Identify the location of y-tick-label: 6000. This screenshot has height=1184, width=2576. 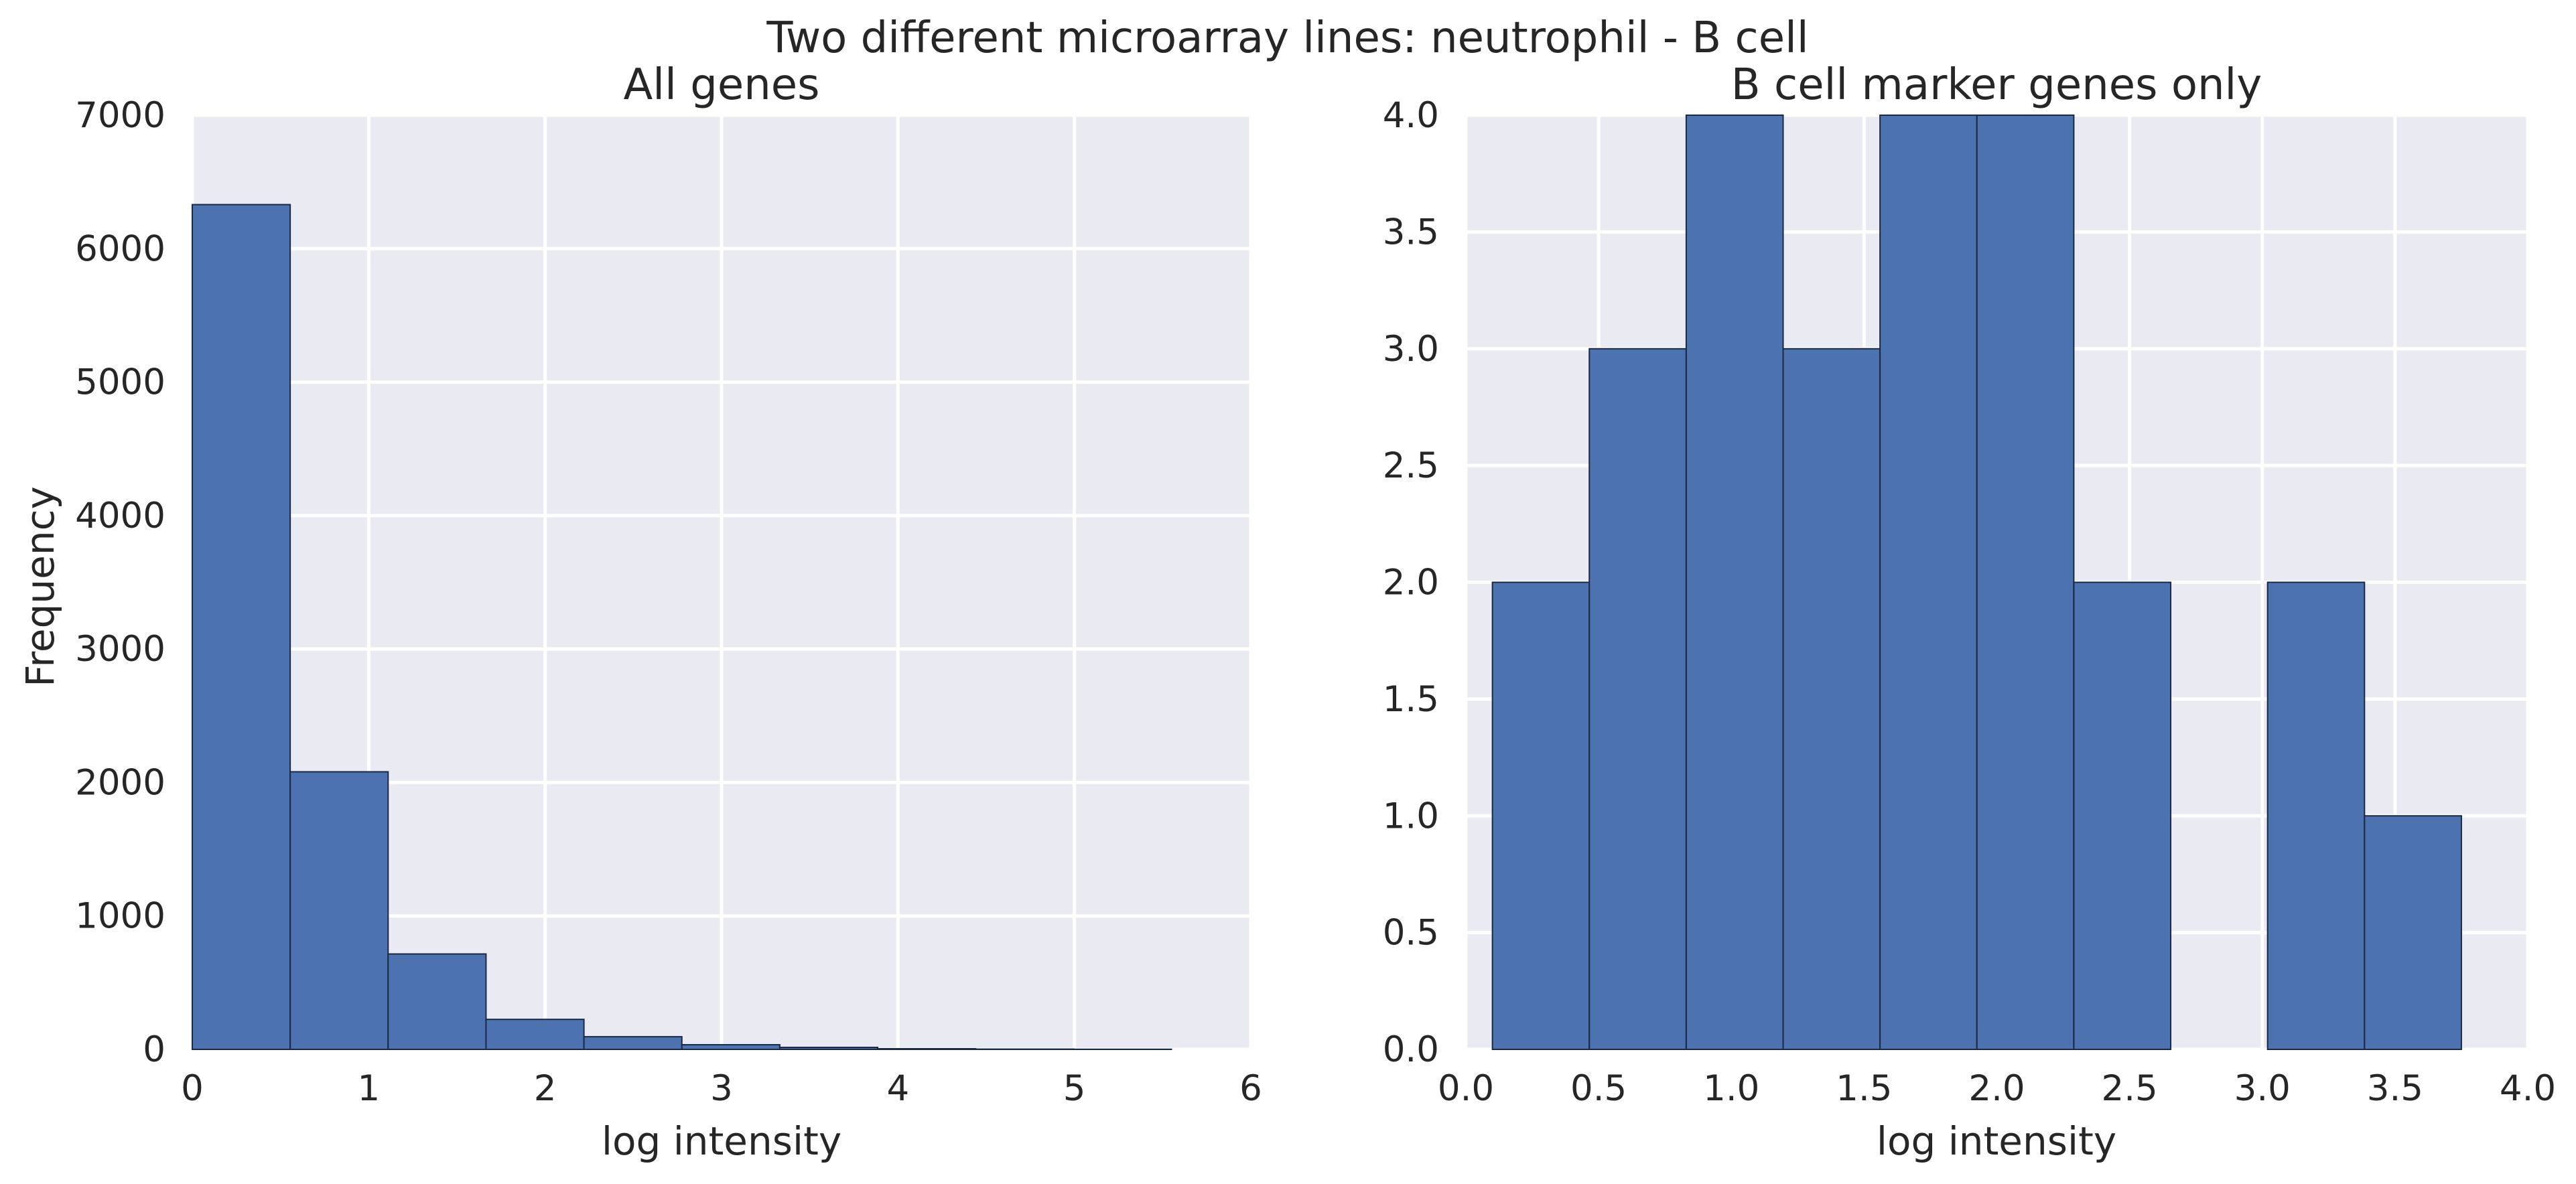
(120, 248).